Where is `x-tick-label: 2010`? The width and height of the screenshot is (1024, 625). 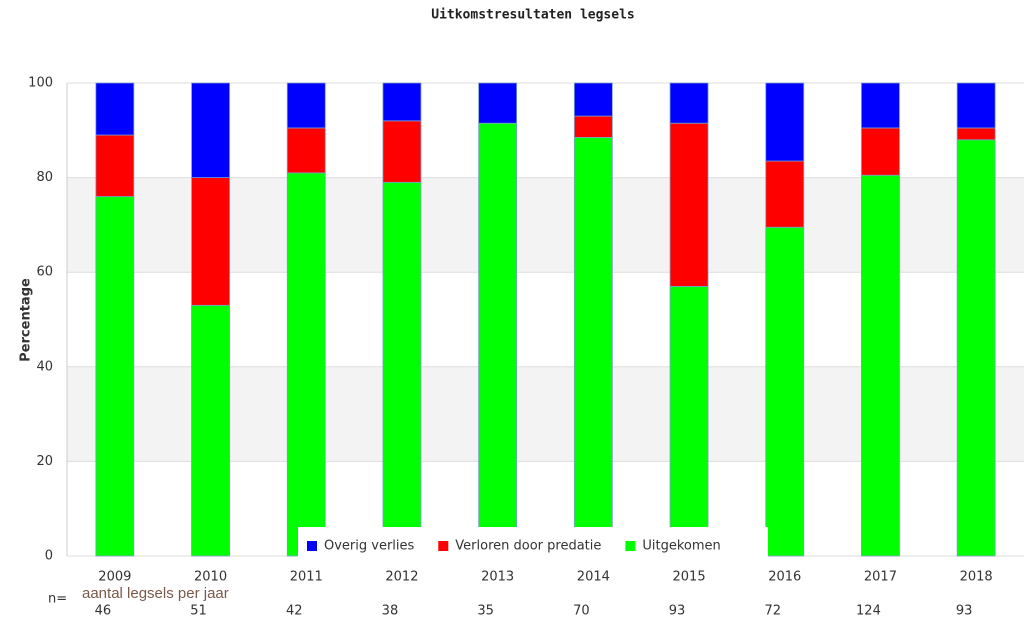
x-tick-label: 2010 is located at coordinates (210, 577).